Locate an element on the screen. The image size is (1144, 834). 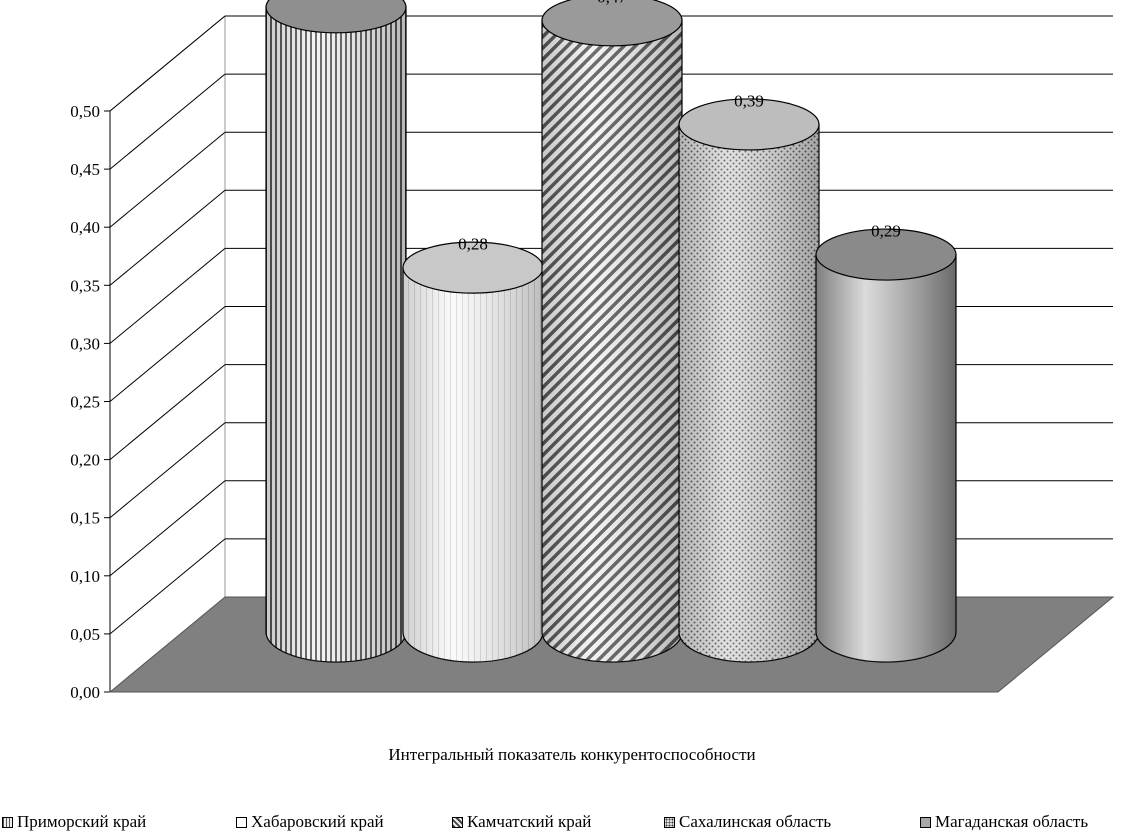
data-label: 0,29 is located at coordinates (886, 231).